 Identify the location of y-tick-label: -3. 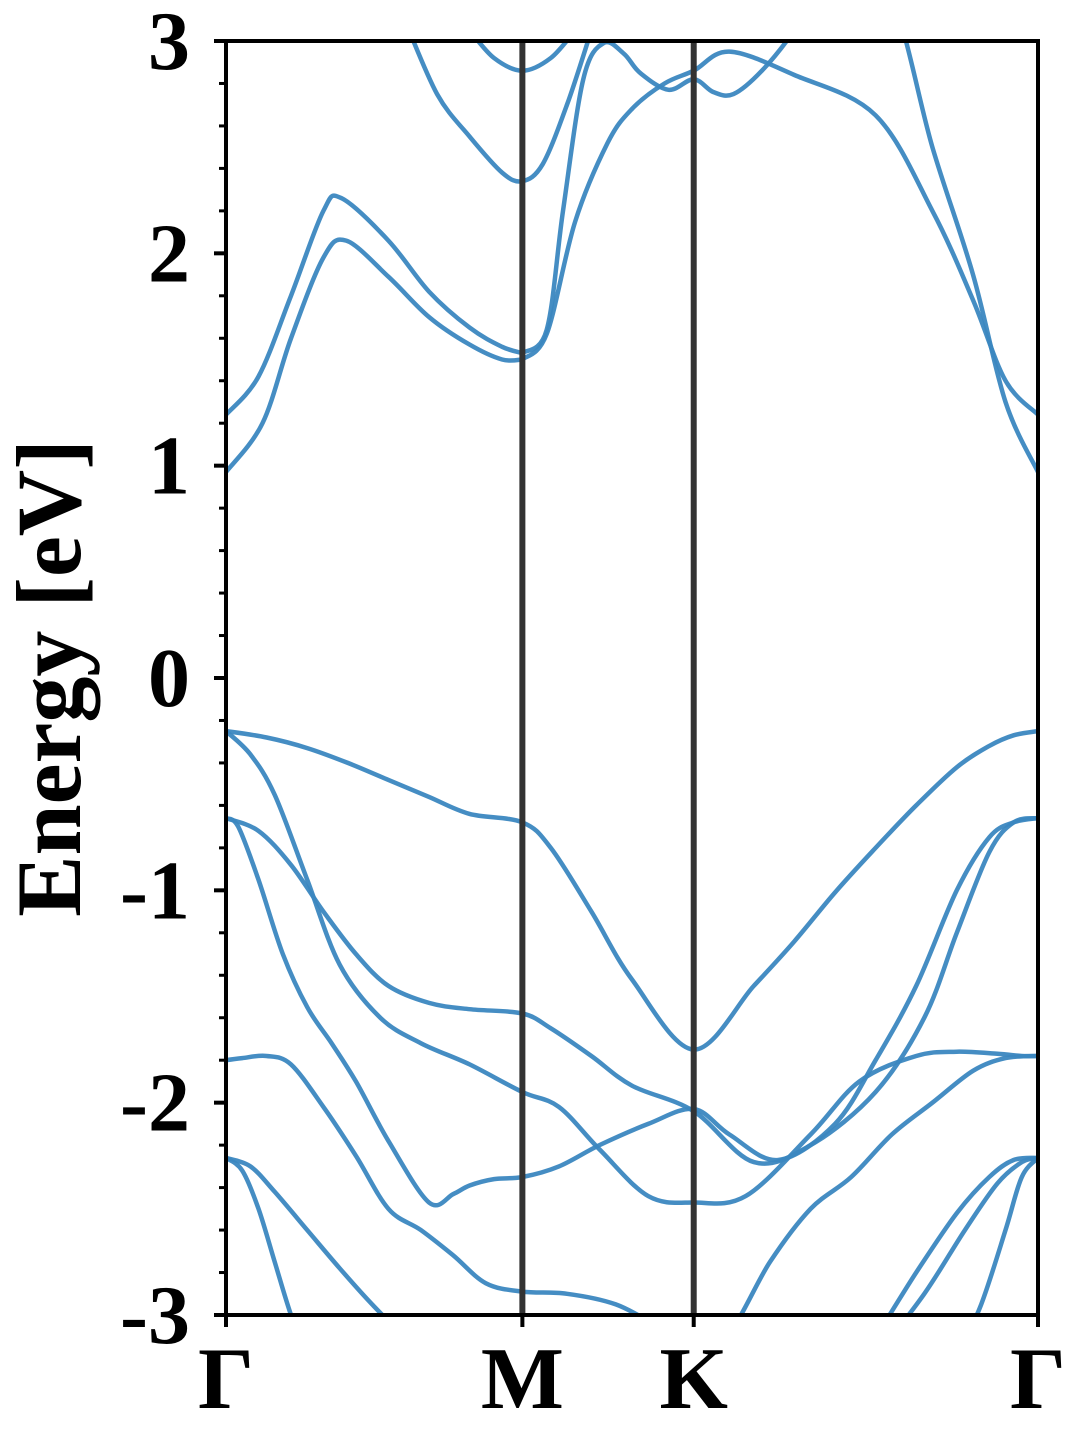
(155, 1315).